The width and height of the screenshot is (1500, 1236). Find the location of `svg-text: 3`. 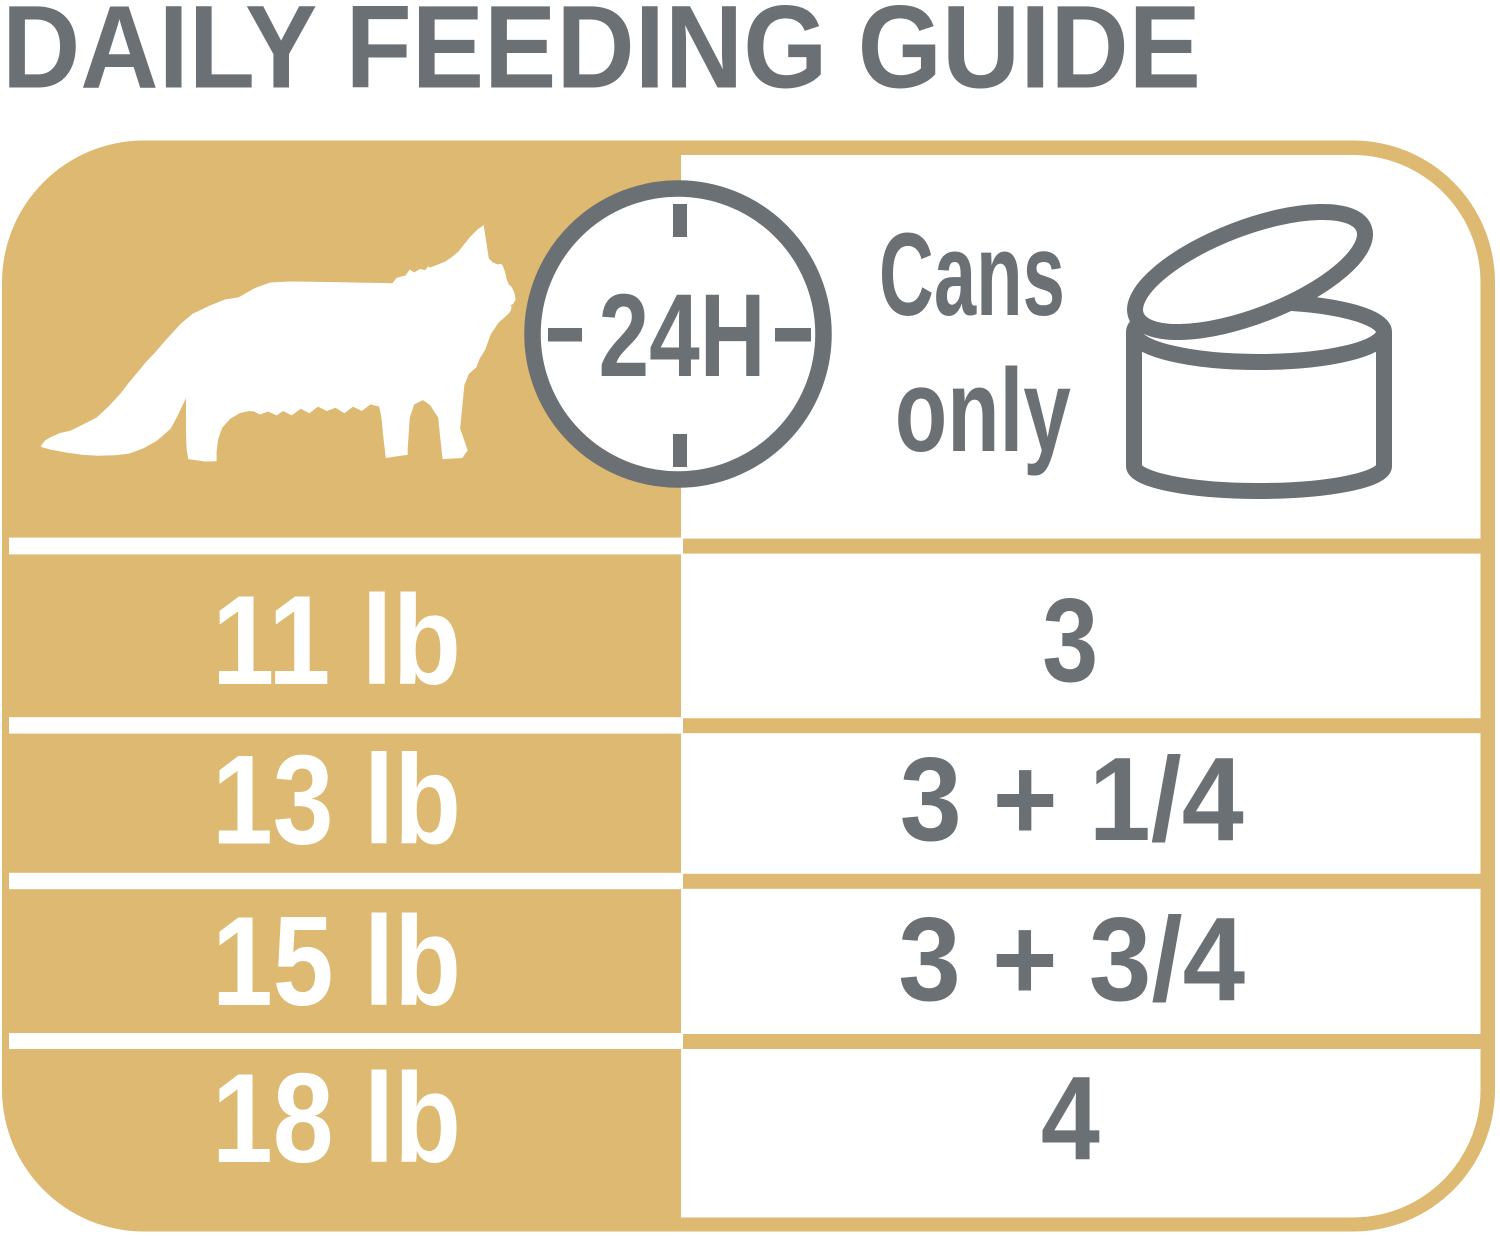

svg-text: 3 is located at coordinates (1070, 641).